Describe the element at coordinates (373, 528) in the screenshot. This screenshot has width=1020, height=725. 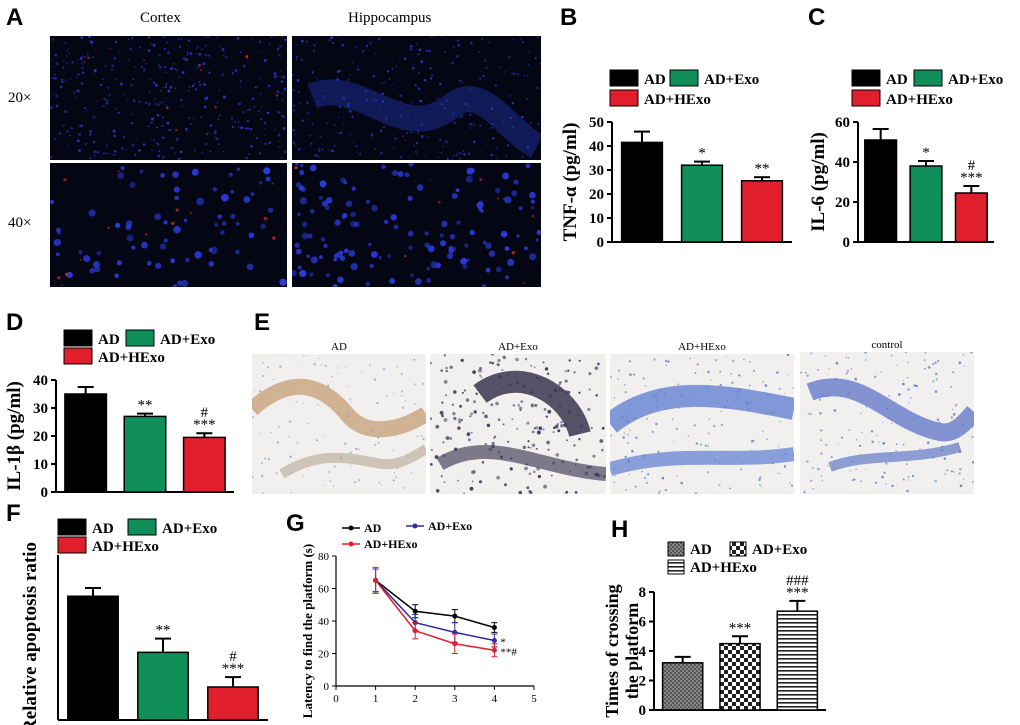
I see `legend-label: AD` at that location.